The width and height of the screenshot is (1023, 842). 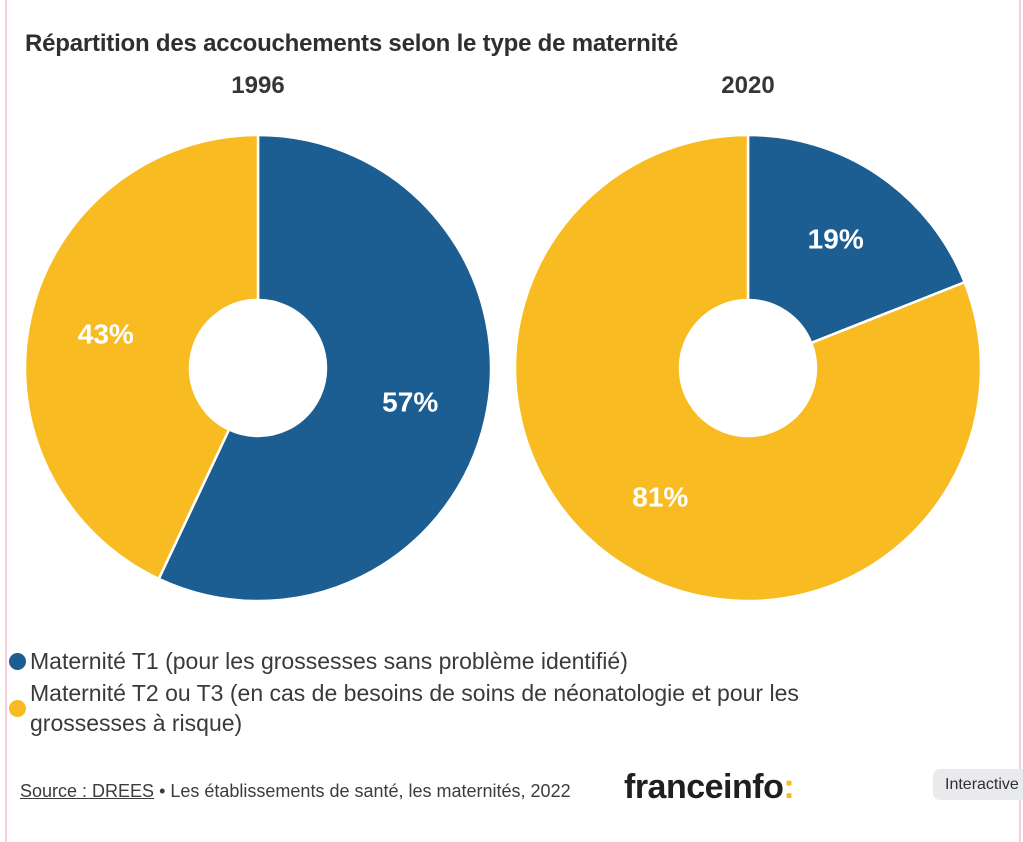 What do you see at coordinates (978, 784) in the screenshot?
I see `interactive-badge: Interactive` at bounding box center [978, 784].